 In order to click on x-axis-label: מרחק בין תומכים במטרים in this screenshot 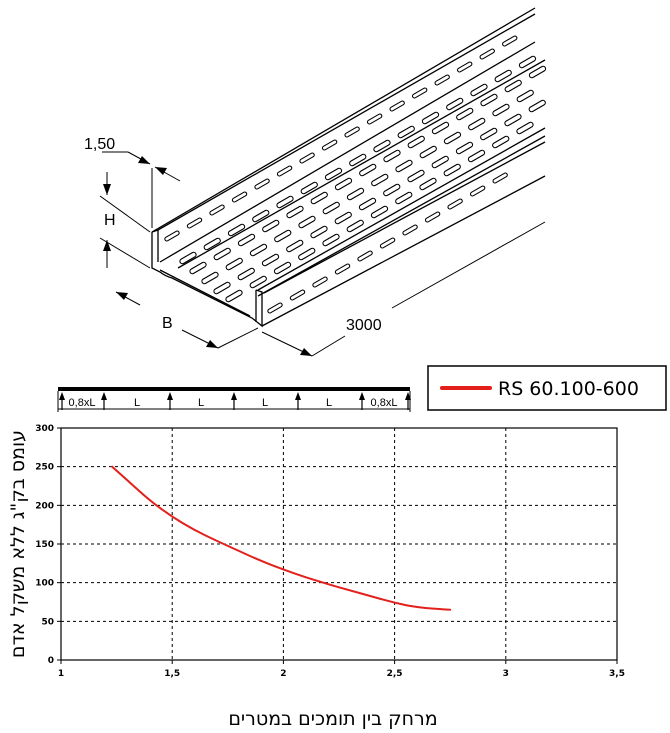, I will do `click(332, 719)`.